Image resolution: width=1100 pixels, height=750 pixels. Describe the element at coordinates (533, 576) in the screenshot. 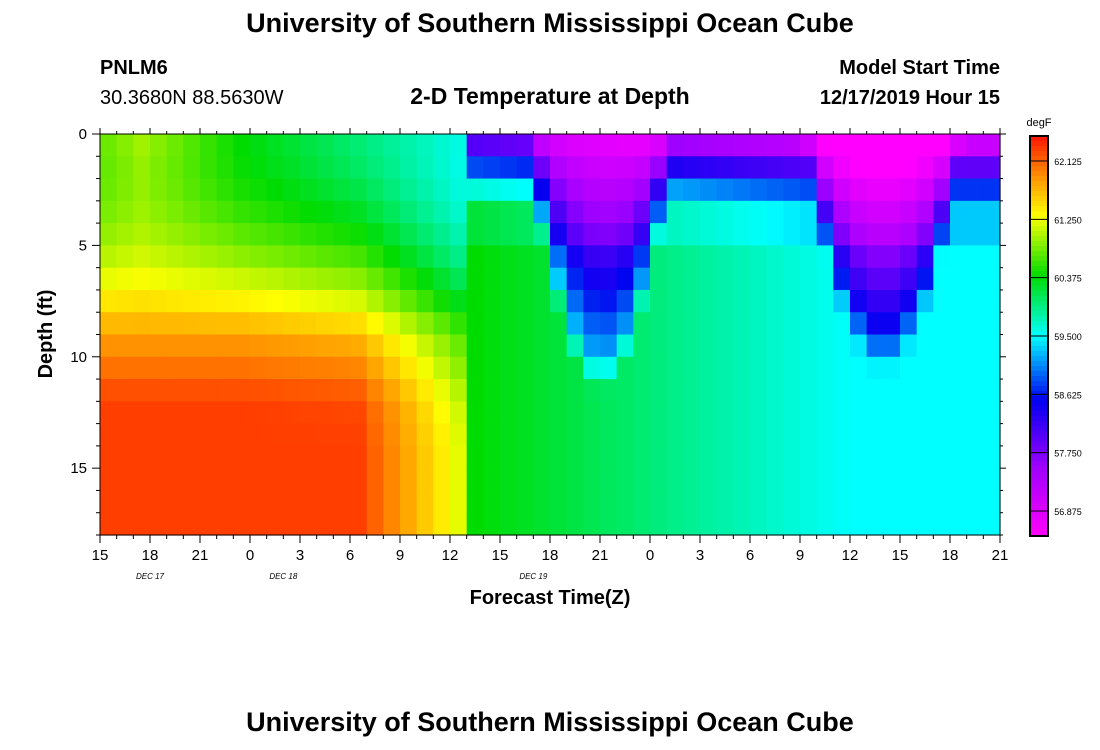

I see `date-label: DEC 19` at that location.